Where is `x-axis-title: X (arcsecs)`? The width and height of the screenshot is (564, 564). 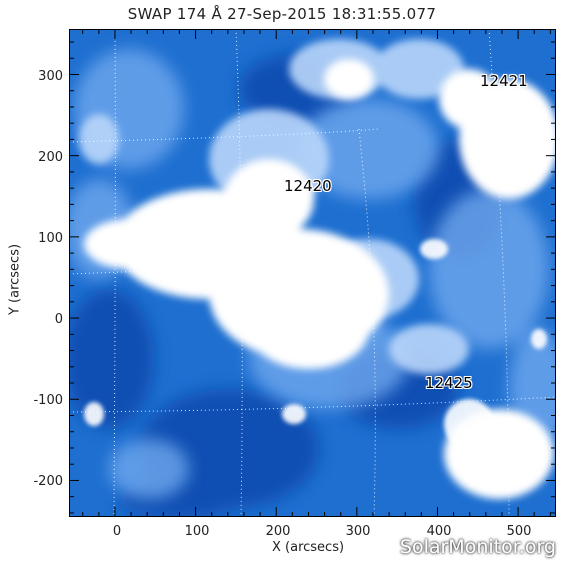 x-axis-title: X (arcsecs) is located at coordinates (308, 547).